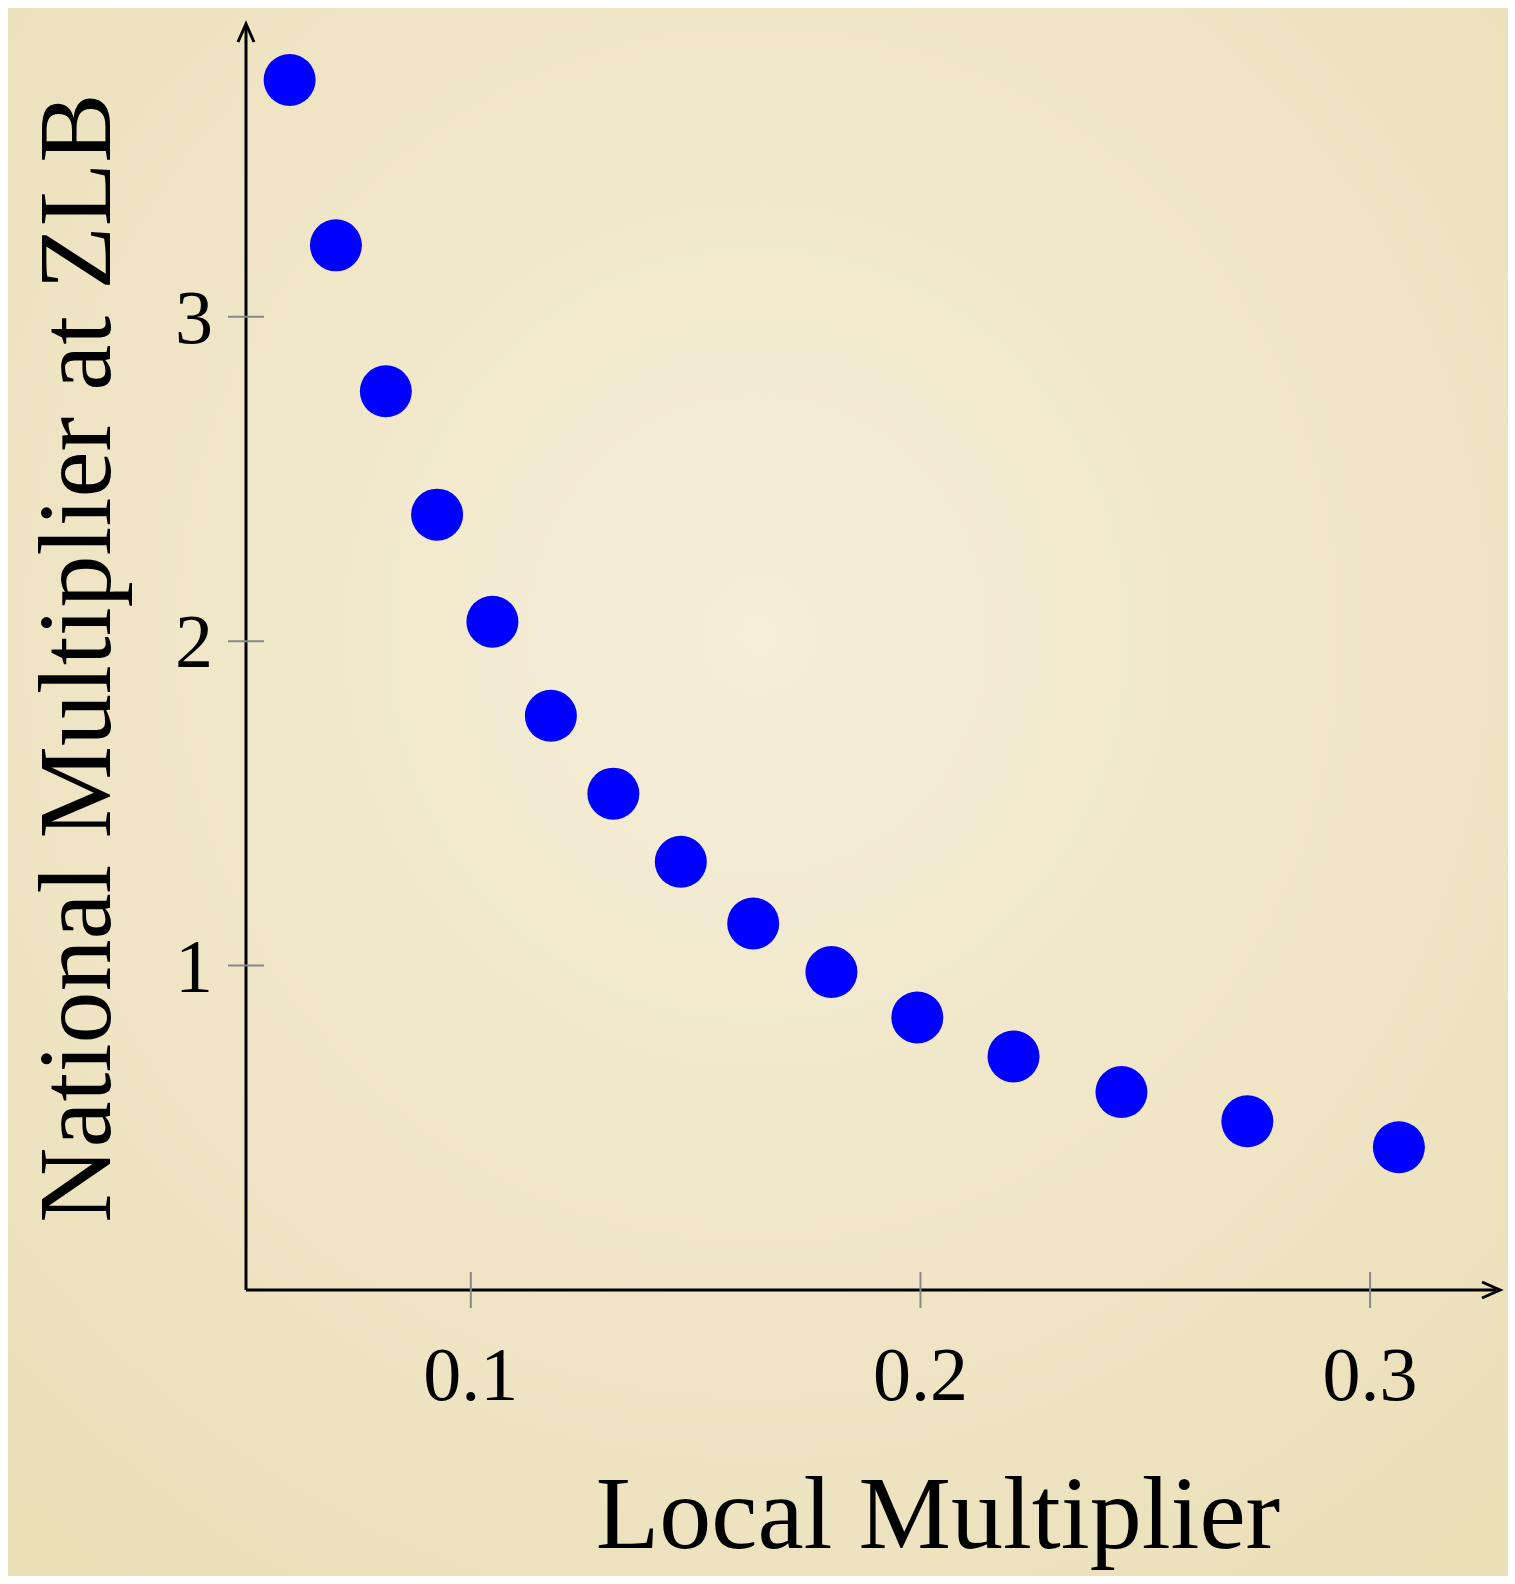 The height and width of the screenshot is (1584, 1515). What do you see at coordinates (471, 1374) in the screenshot?
I see `x-tick-label: 0.1` at bounding box center [471, 1374].